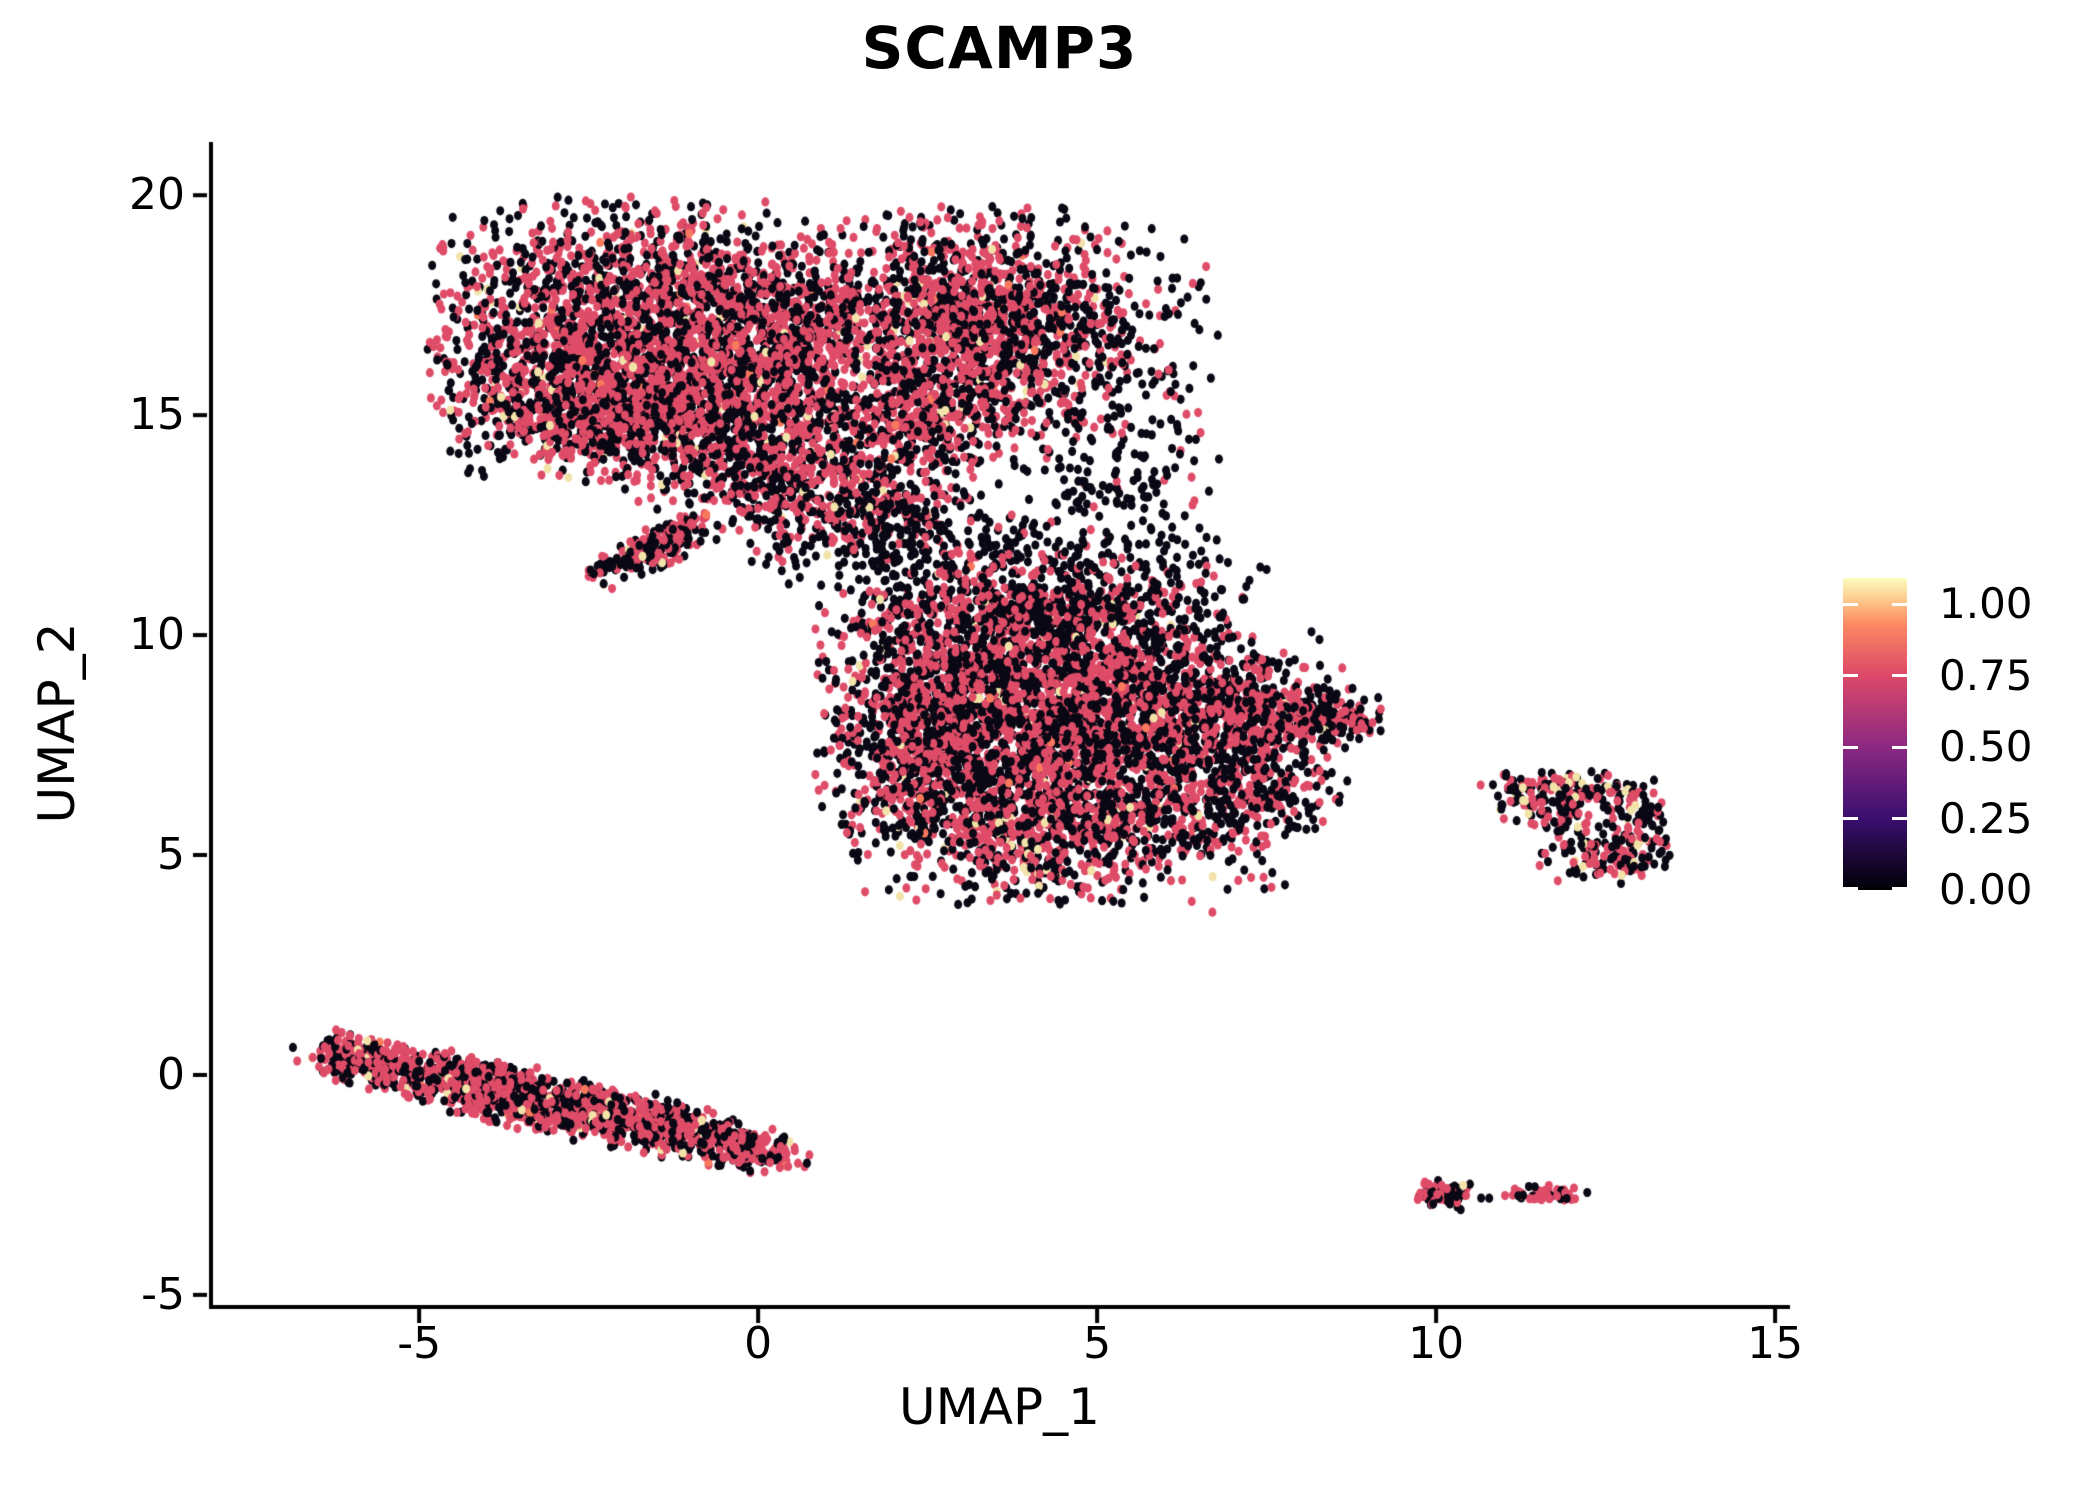 The height and width of the screenshot is (1500, 2100). Describe the element at coordinates (1875, 734) in the screenshot. I see `expression-colorbar` at that location.